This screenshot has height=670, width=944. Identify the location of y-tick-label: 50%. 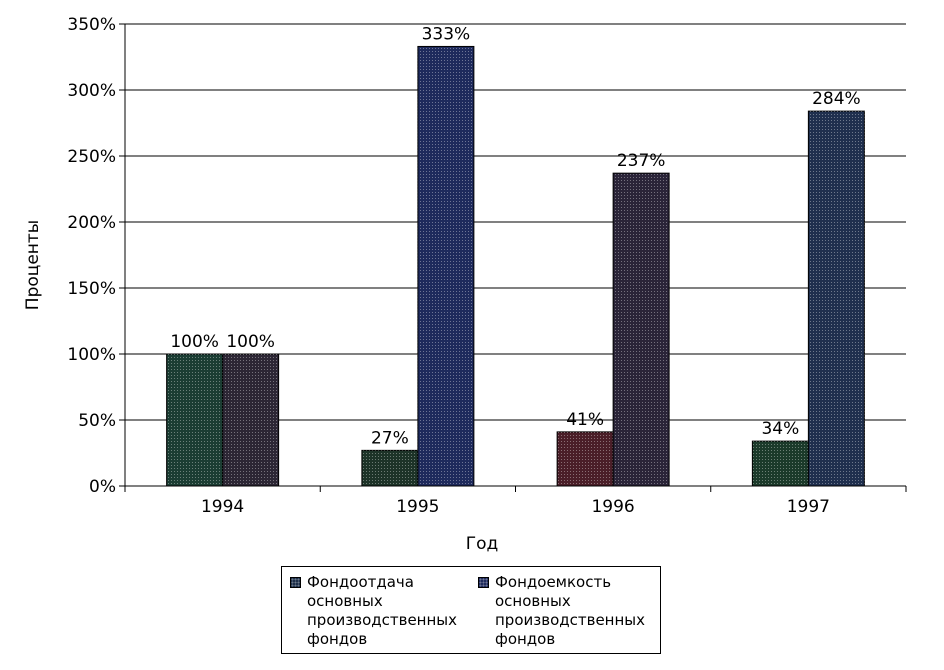
(97, 421).